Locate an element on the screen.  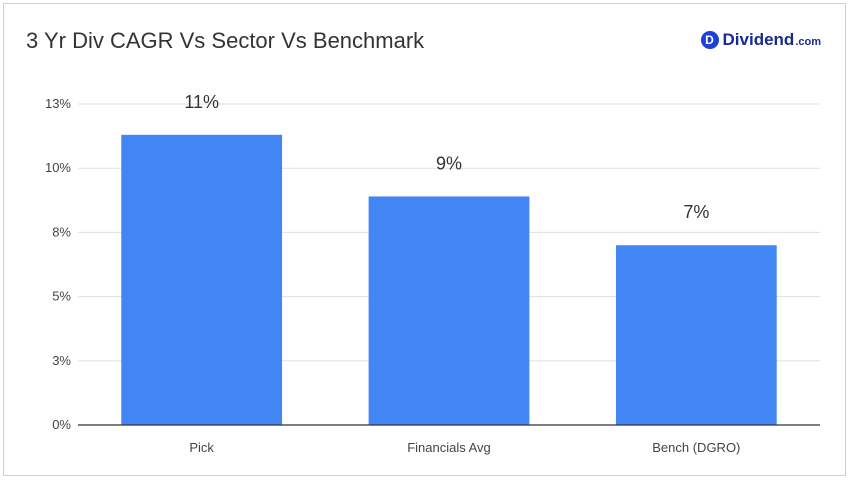
x-tick-label: Pick is located at coordinates (201, 447).